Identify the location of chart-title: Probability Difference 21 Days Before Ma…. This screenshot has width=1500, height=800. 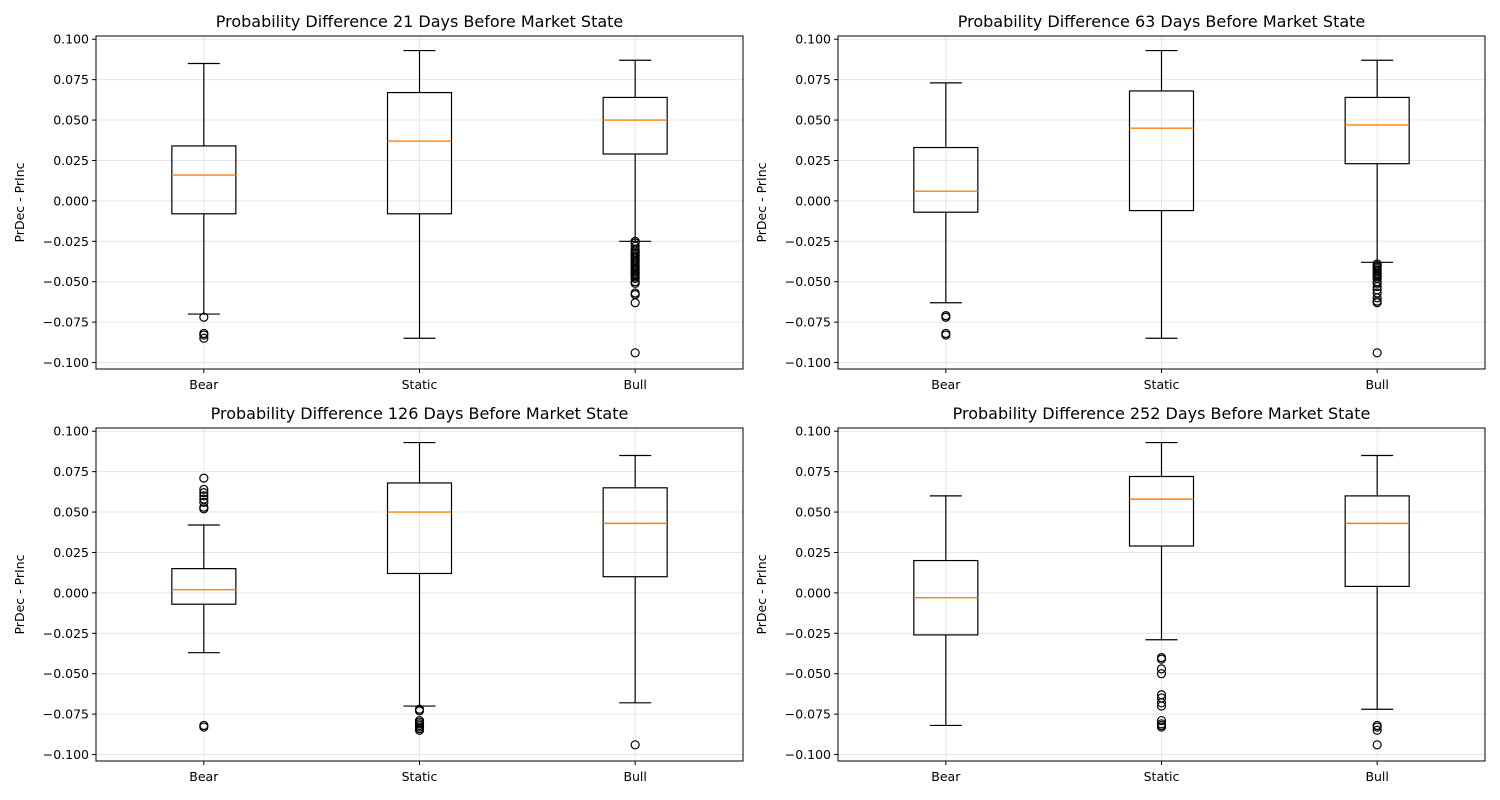
(420, 21).